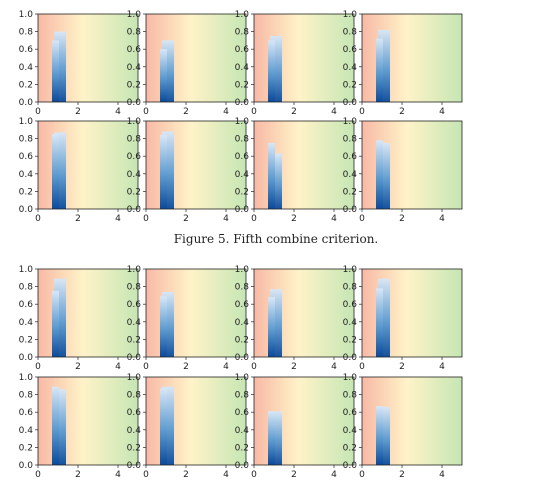  What do you see at coordinates (295, 426) in the screenshot?
I see `subplot-15: 0.0 0.2 0.4 0.6 0.8 1.0 0 2 4` at bounding box center [295, 426].